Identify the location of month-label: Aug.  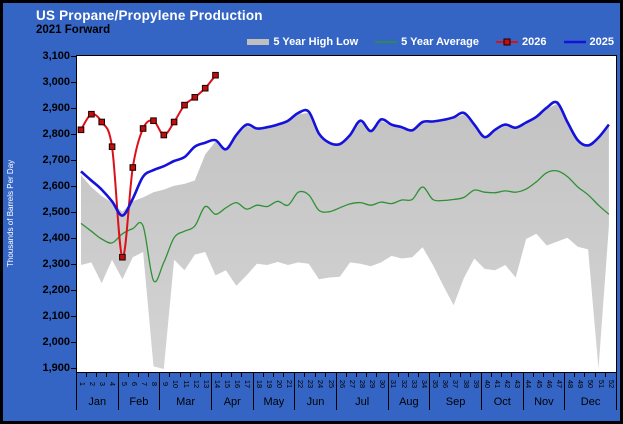
(409, 402).